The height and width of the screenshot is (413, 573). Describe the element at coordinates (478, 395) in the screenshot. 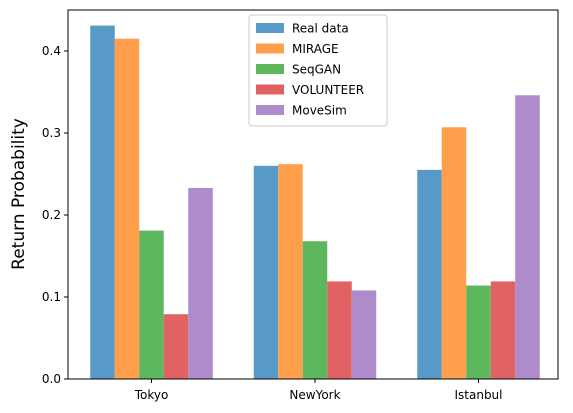

I see `x-tick-label: Istanbul` at that location.